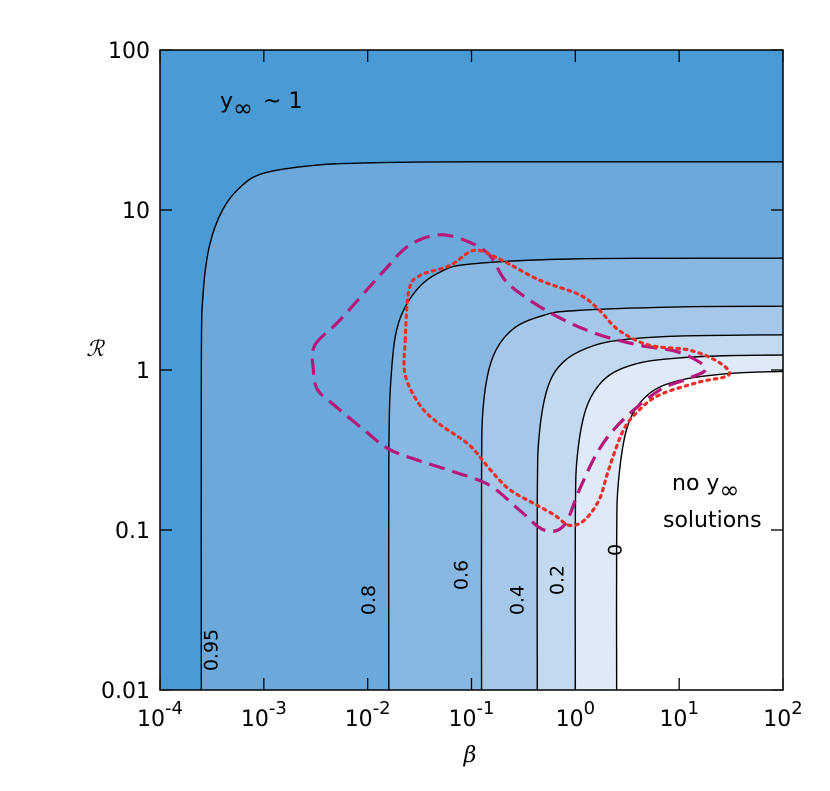 The image size is (830, 791). What do you see at coordinates (95, 349) in the screenshot?
I see `y-axis-label: ℛ` at bounding box center [95, 349].